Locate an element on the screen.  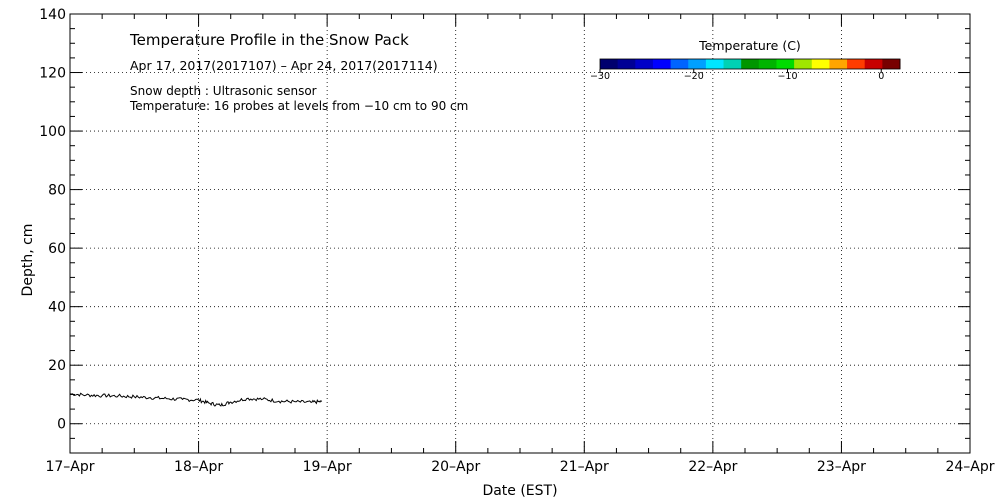
colorbar: Temperature (C) −30 −20 −10 0 is located at coordinates (745, 60).